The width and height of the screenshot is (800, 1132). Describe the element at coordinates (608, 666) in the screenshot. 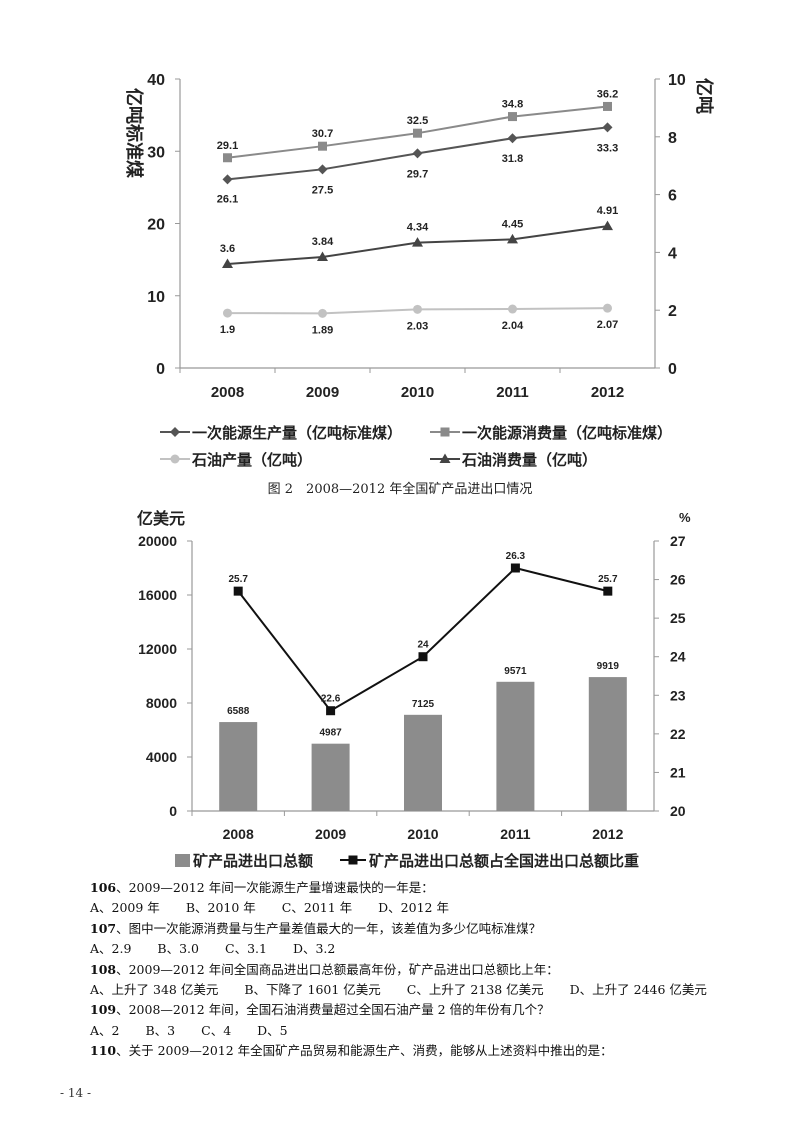

I see `bar-value-label: 9919` at that location.